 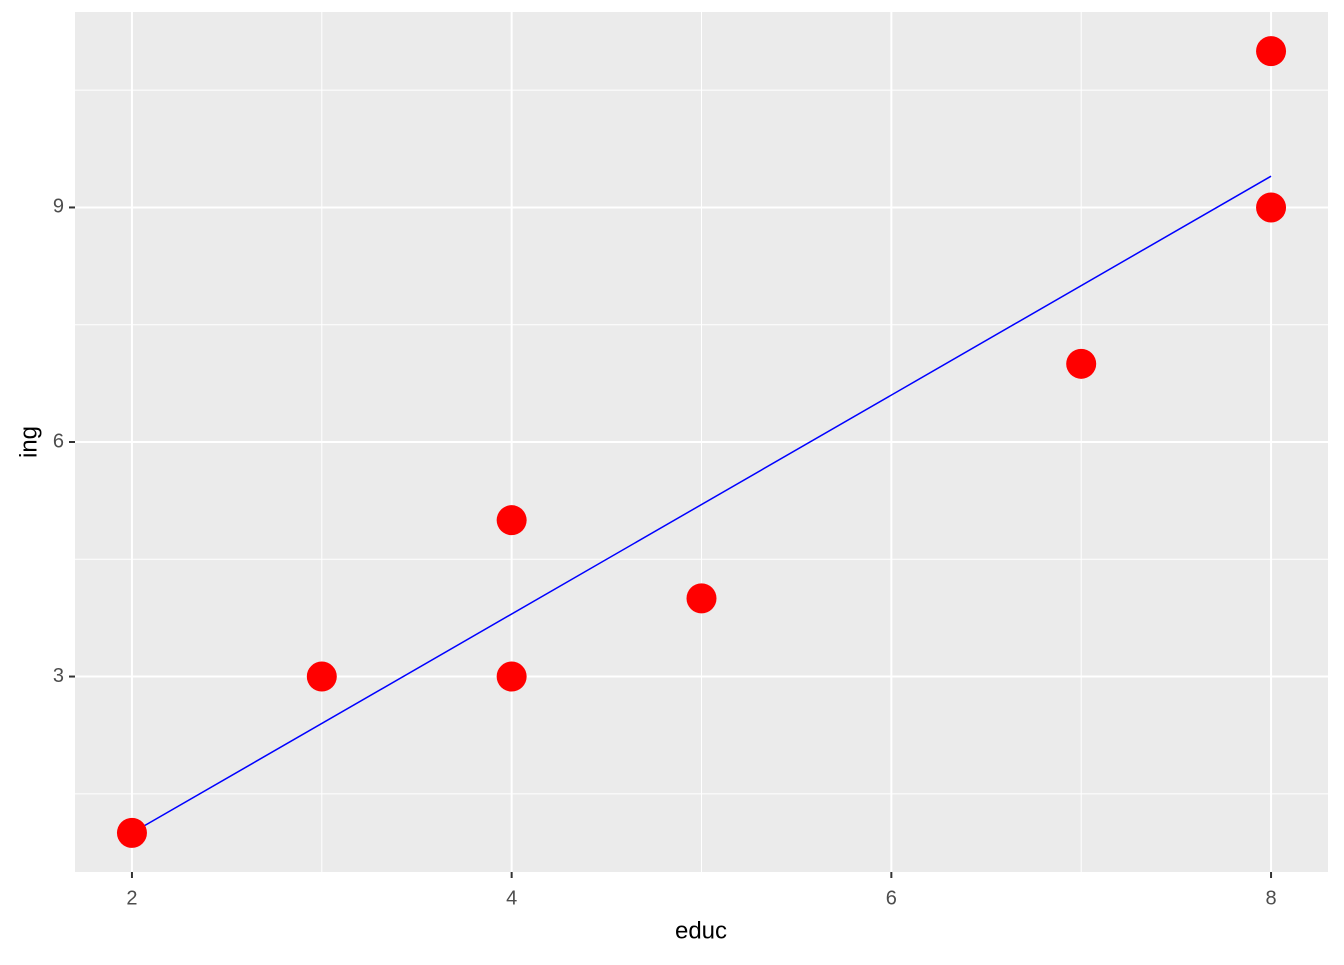 What do you see at coordinates (58, 441) in the screenshot?
I see `y-tick-label: 6` at bounding box center [58, 441].